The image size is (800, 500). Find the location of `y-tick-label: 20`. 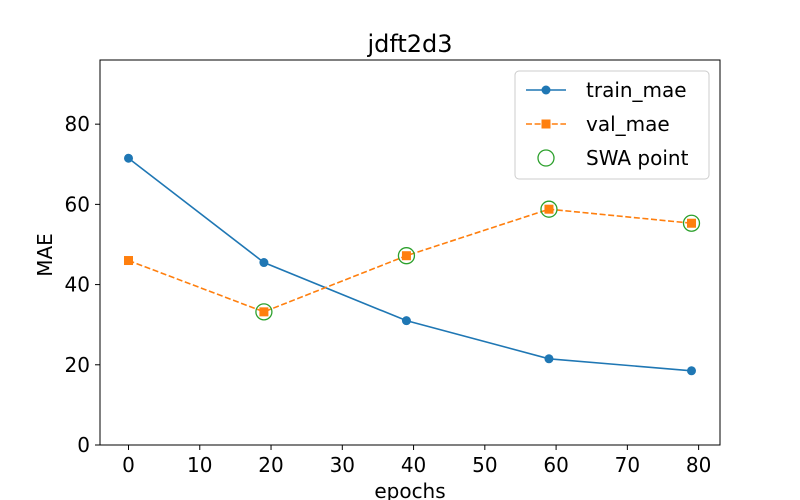

y-tick-label: 20 is located at coordinates (77, 365).